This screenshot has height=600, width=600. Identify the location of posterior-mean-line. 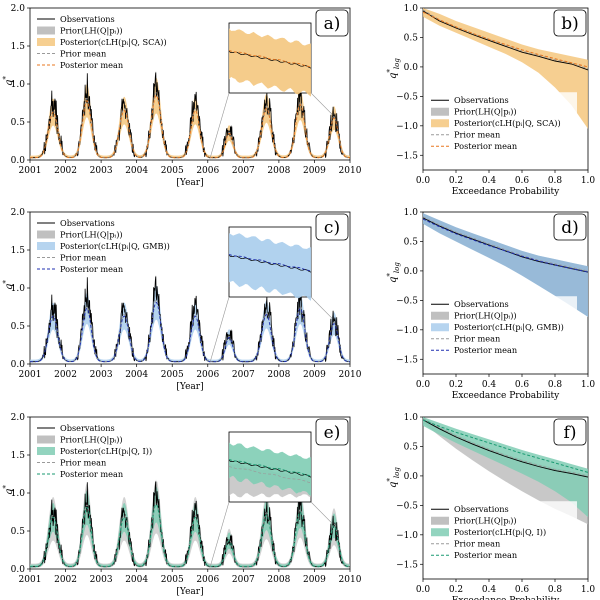
(190, 332).